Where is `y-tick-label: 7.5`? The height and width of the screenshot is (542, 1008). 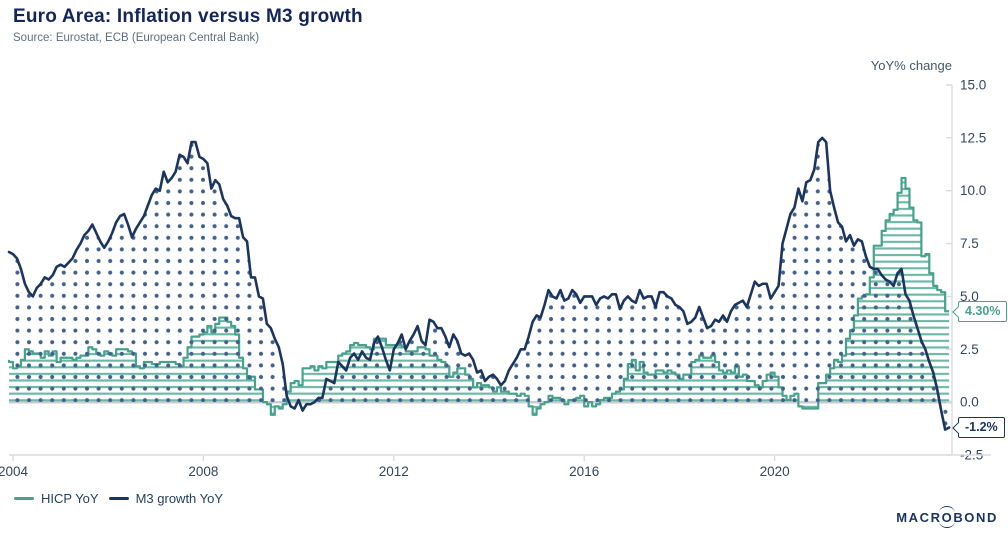
y-tick-label: 7.5 is located at coordinates (969, 243).